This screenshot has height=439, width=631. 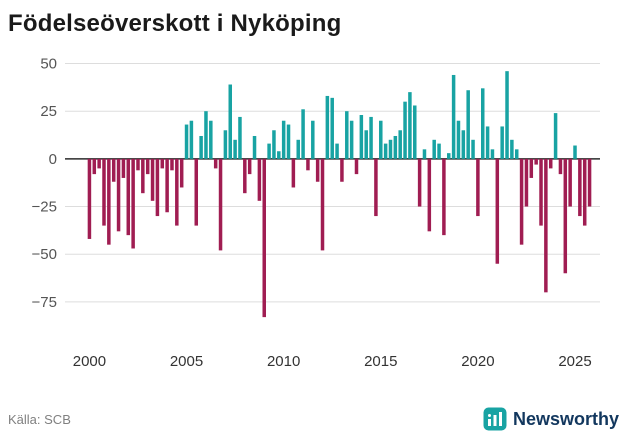 I want to click on brand-wordmark: Newsworthy, so click(x=565, y=418).